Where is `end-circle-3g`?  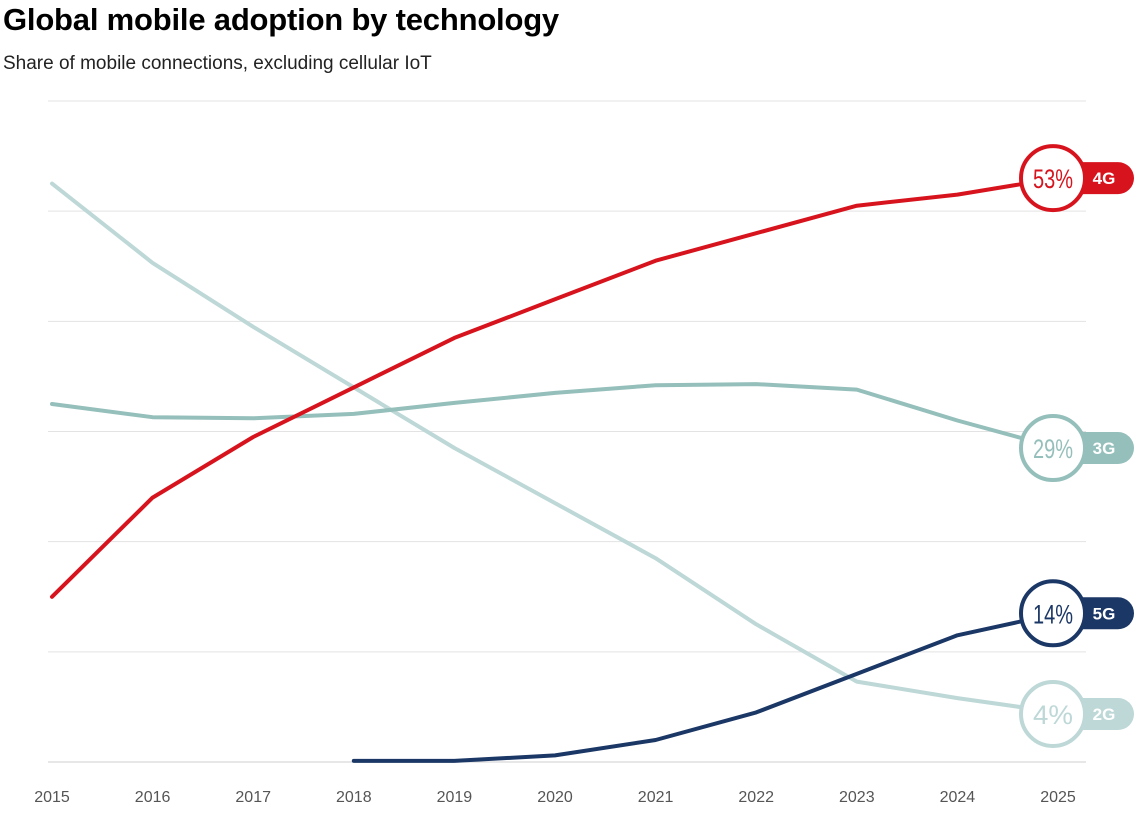 end-circle-3g is located at coordinates (1053, 448).